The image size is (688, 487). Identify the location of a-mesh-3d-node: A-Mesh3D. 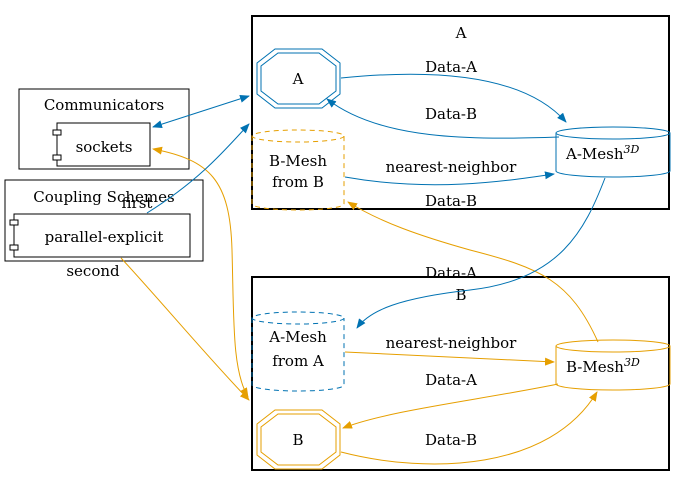
(613, 152).